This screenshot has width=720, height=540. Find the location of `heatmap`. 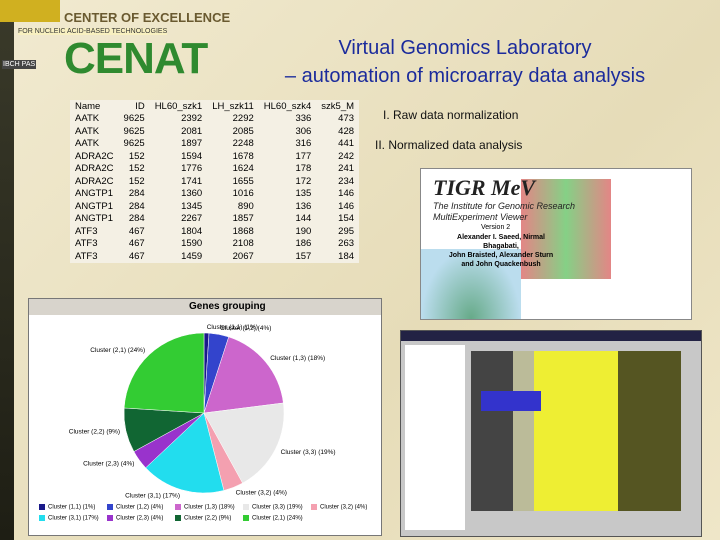

heatmap is located at coordinates (576, 431).